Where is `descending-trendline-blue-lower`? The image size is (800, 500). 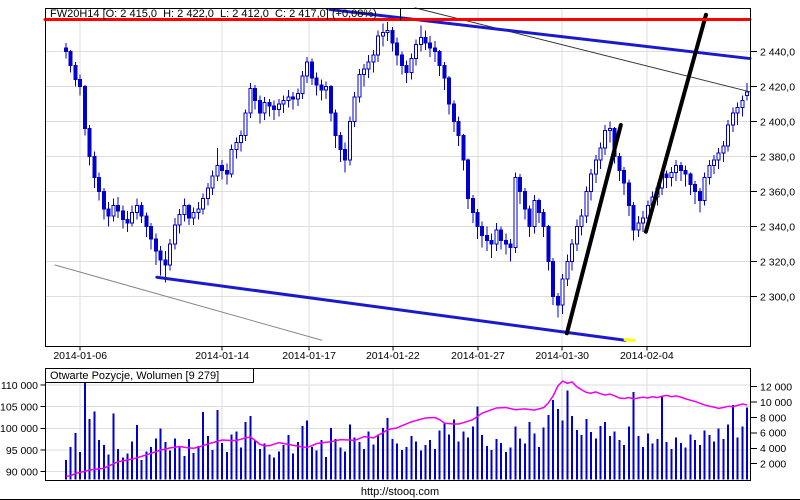 descending-trendline-blue-lower is located at coordinates (391, 308).